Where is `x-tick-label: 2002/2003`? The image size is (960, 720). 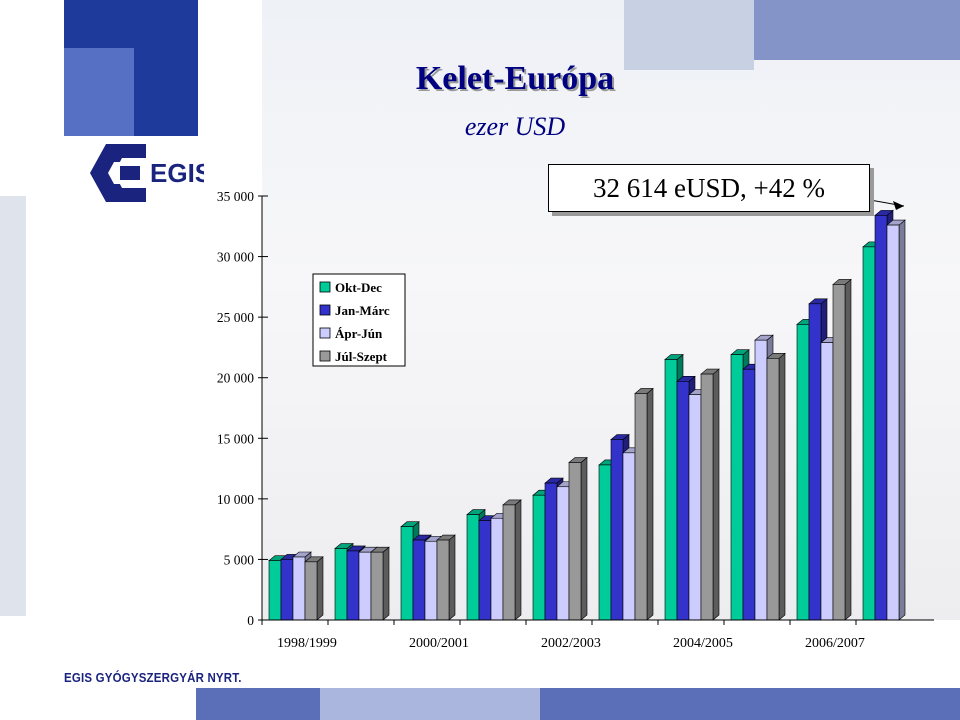
x-tick-label: 2002/2003 is located at coordinates (571, 643).